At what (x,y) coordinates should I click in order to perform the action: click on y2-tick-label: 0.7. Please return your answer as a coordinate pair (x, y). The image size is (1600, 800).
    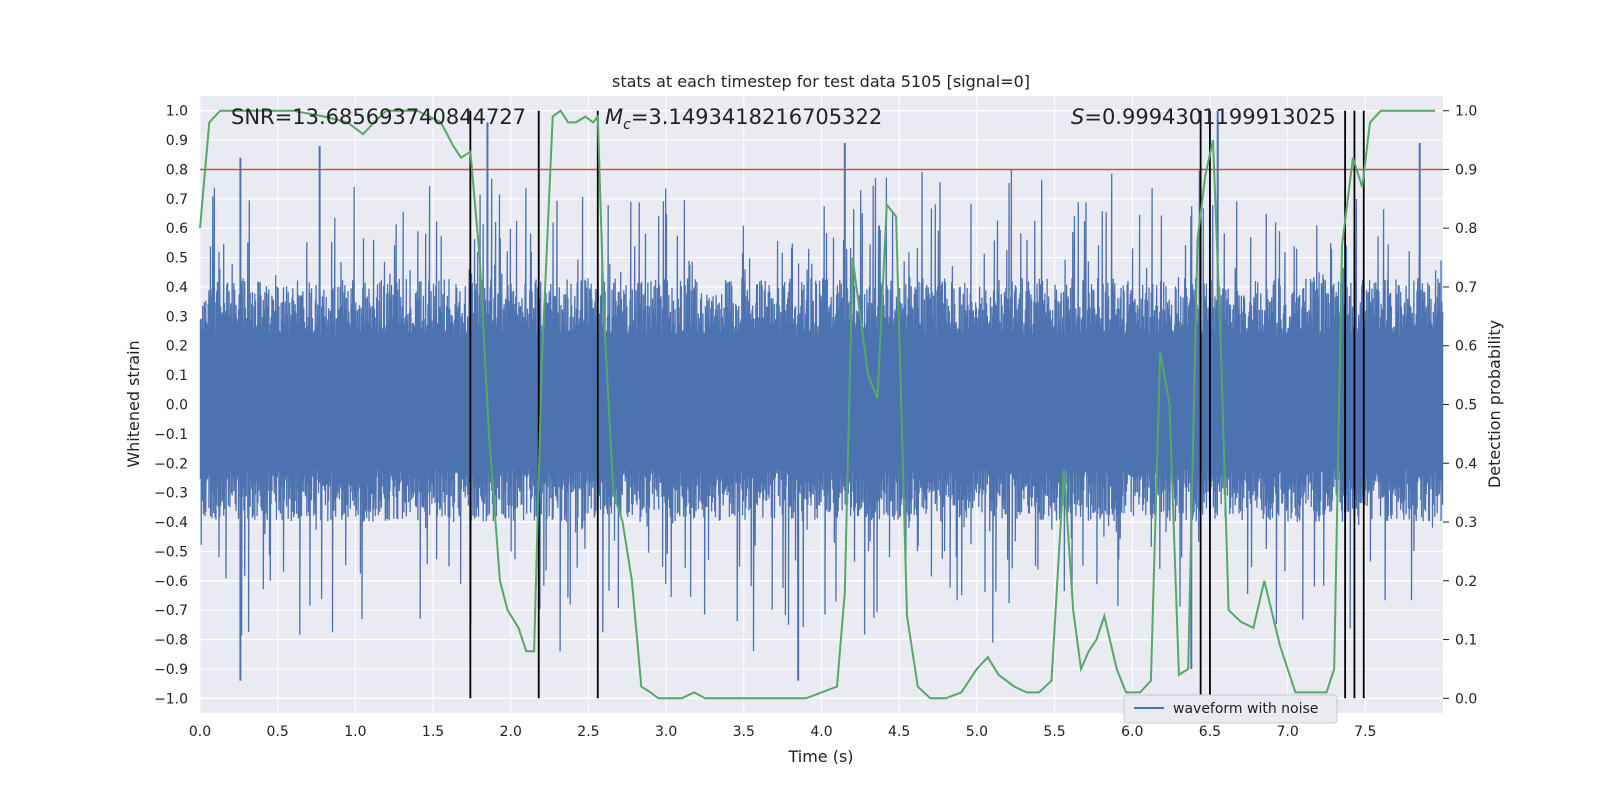
    Looking at the image, I should click on (1466, 288).